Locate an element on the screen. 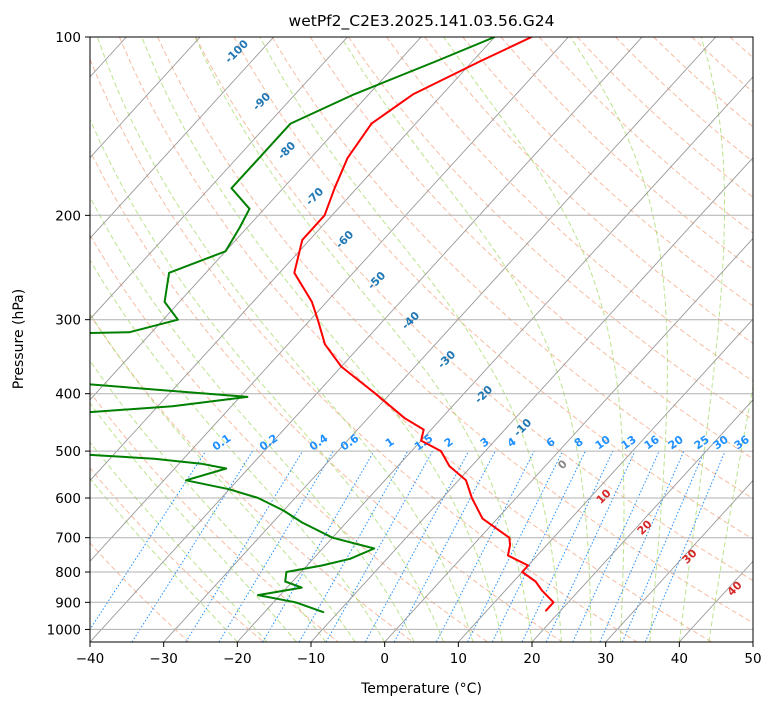  x-axis-label: Temperature (°C) is located at coordinates (421, 689).